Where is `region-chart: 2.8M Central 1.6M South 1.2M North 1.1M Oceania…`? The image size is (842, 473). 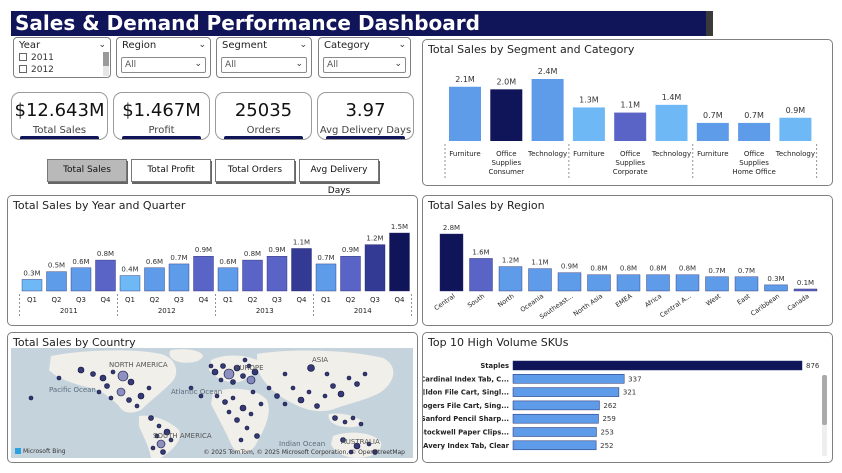 region-chart: 2.8M Central 1.6M South 1.2M North 1.1M Oceania… is located at coordinates (625, 272).